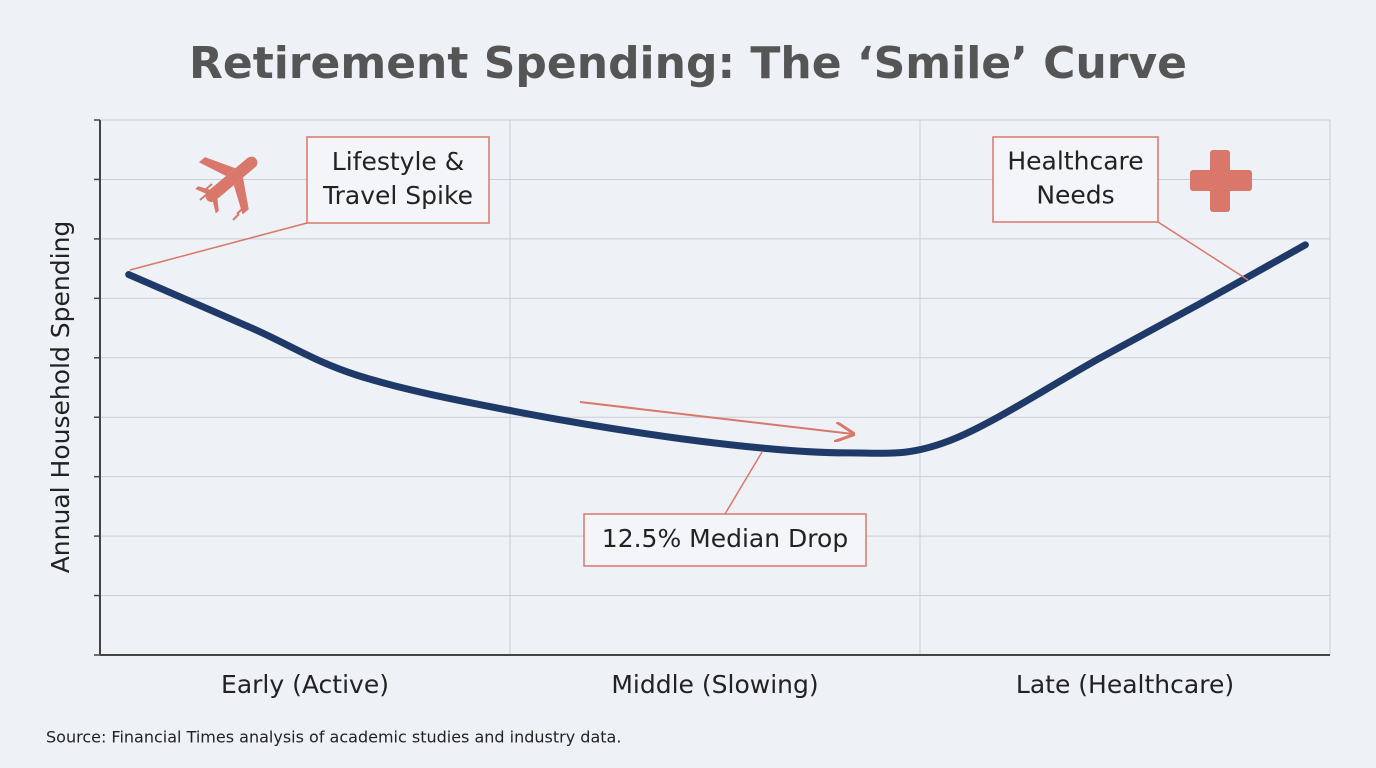 The width and height of the screenshot is (1376, 768). I want to click on x-tick-label: Early (Active), so click(305, 684).